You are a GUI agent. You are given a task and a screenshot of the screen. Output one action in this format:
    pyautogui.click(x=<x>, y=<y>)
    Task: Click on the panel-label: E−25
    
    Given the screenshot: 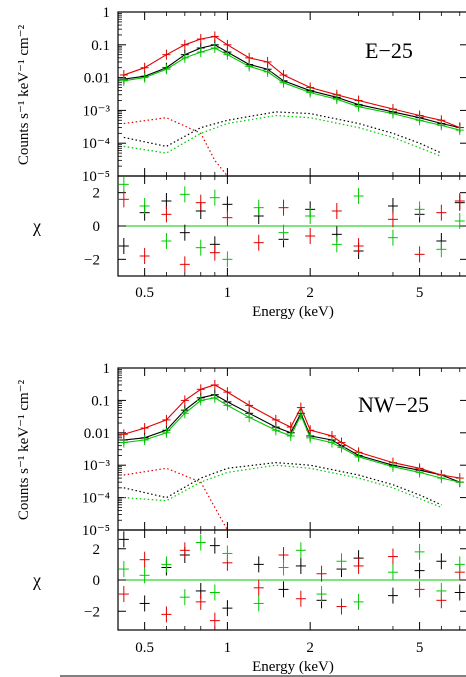 What is the action you would take?
    pyautogui.click(x=389, y=50)
    